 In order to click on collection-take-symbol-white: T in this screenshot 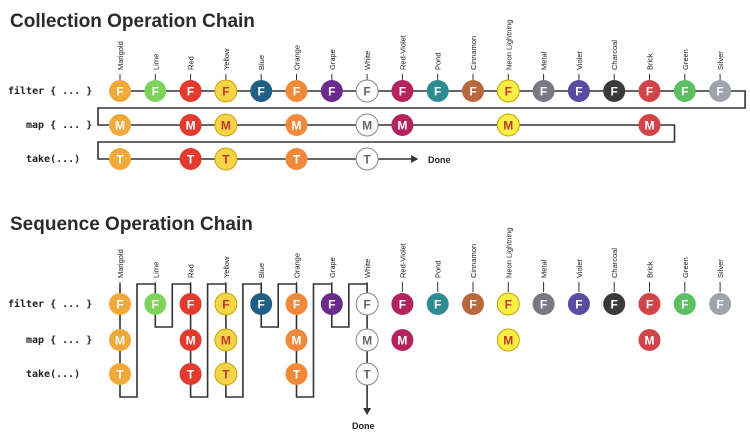, I will do `click(367, 160)`.